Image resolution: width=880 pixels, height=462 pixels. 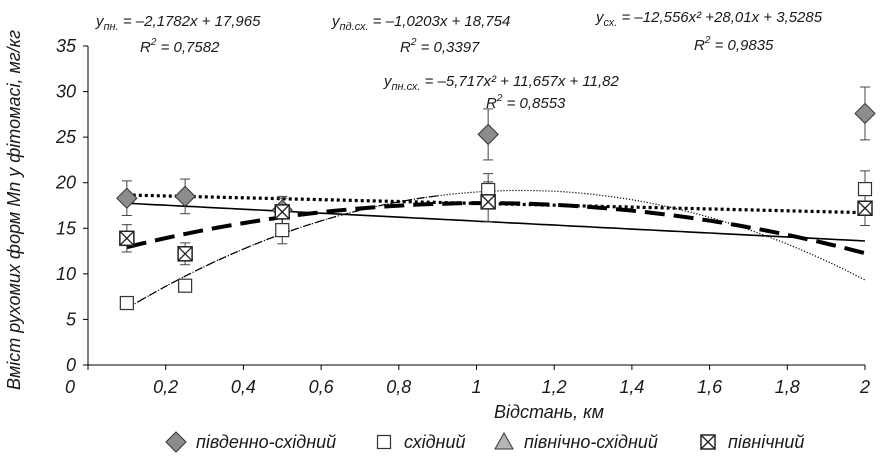 I want to click on x-tick-label: 0,6, so click(x=322, y=387).